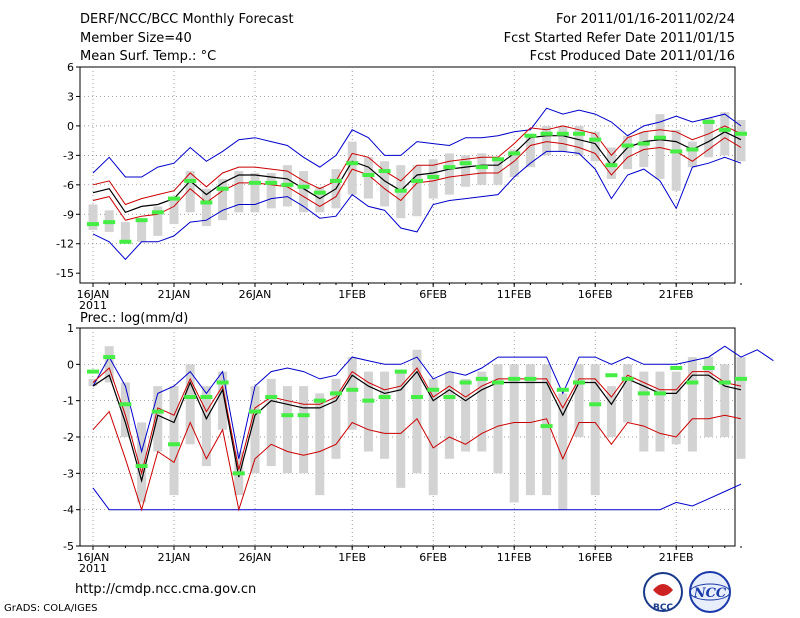 The width and height of the screenshot is (800, 618). Describe the element at coordinates (514, 294) in the screenshot. I see `panel1-xtick-label: 11FEB` at that location.